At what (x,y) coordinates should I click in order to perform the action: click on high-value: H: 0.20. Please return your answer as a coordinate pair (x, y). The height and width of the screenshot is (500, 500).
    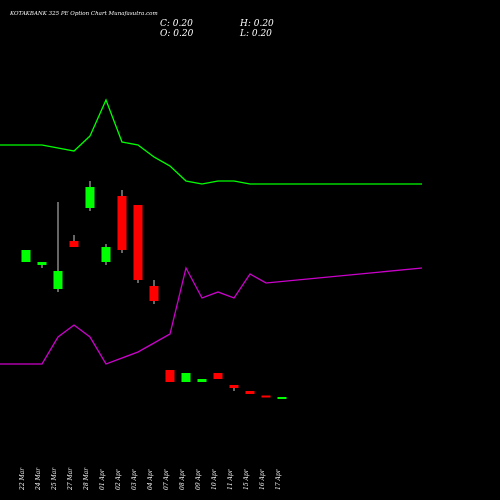
    Looking at the image, I should click on (256, 24).